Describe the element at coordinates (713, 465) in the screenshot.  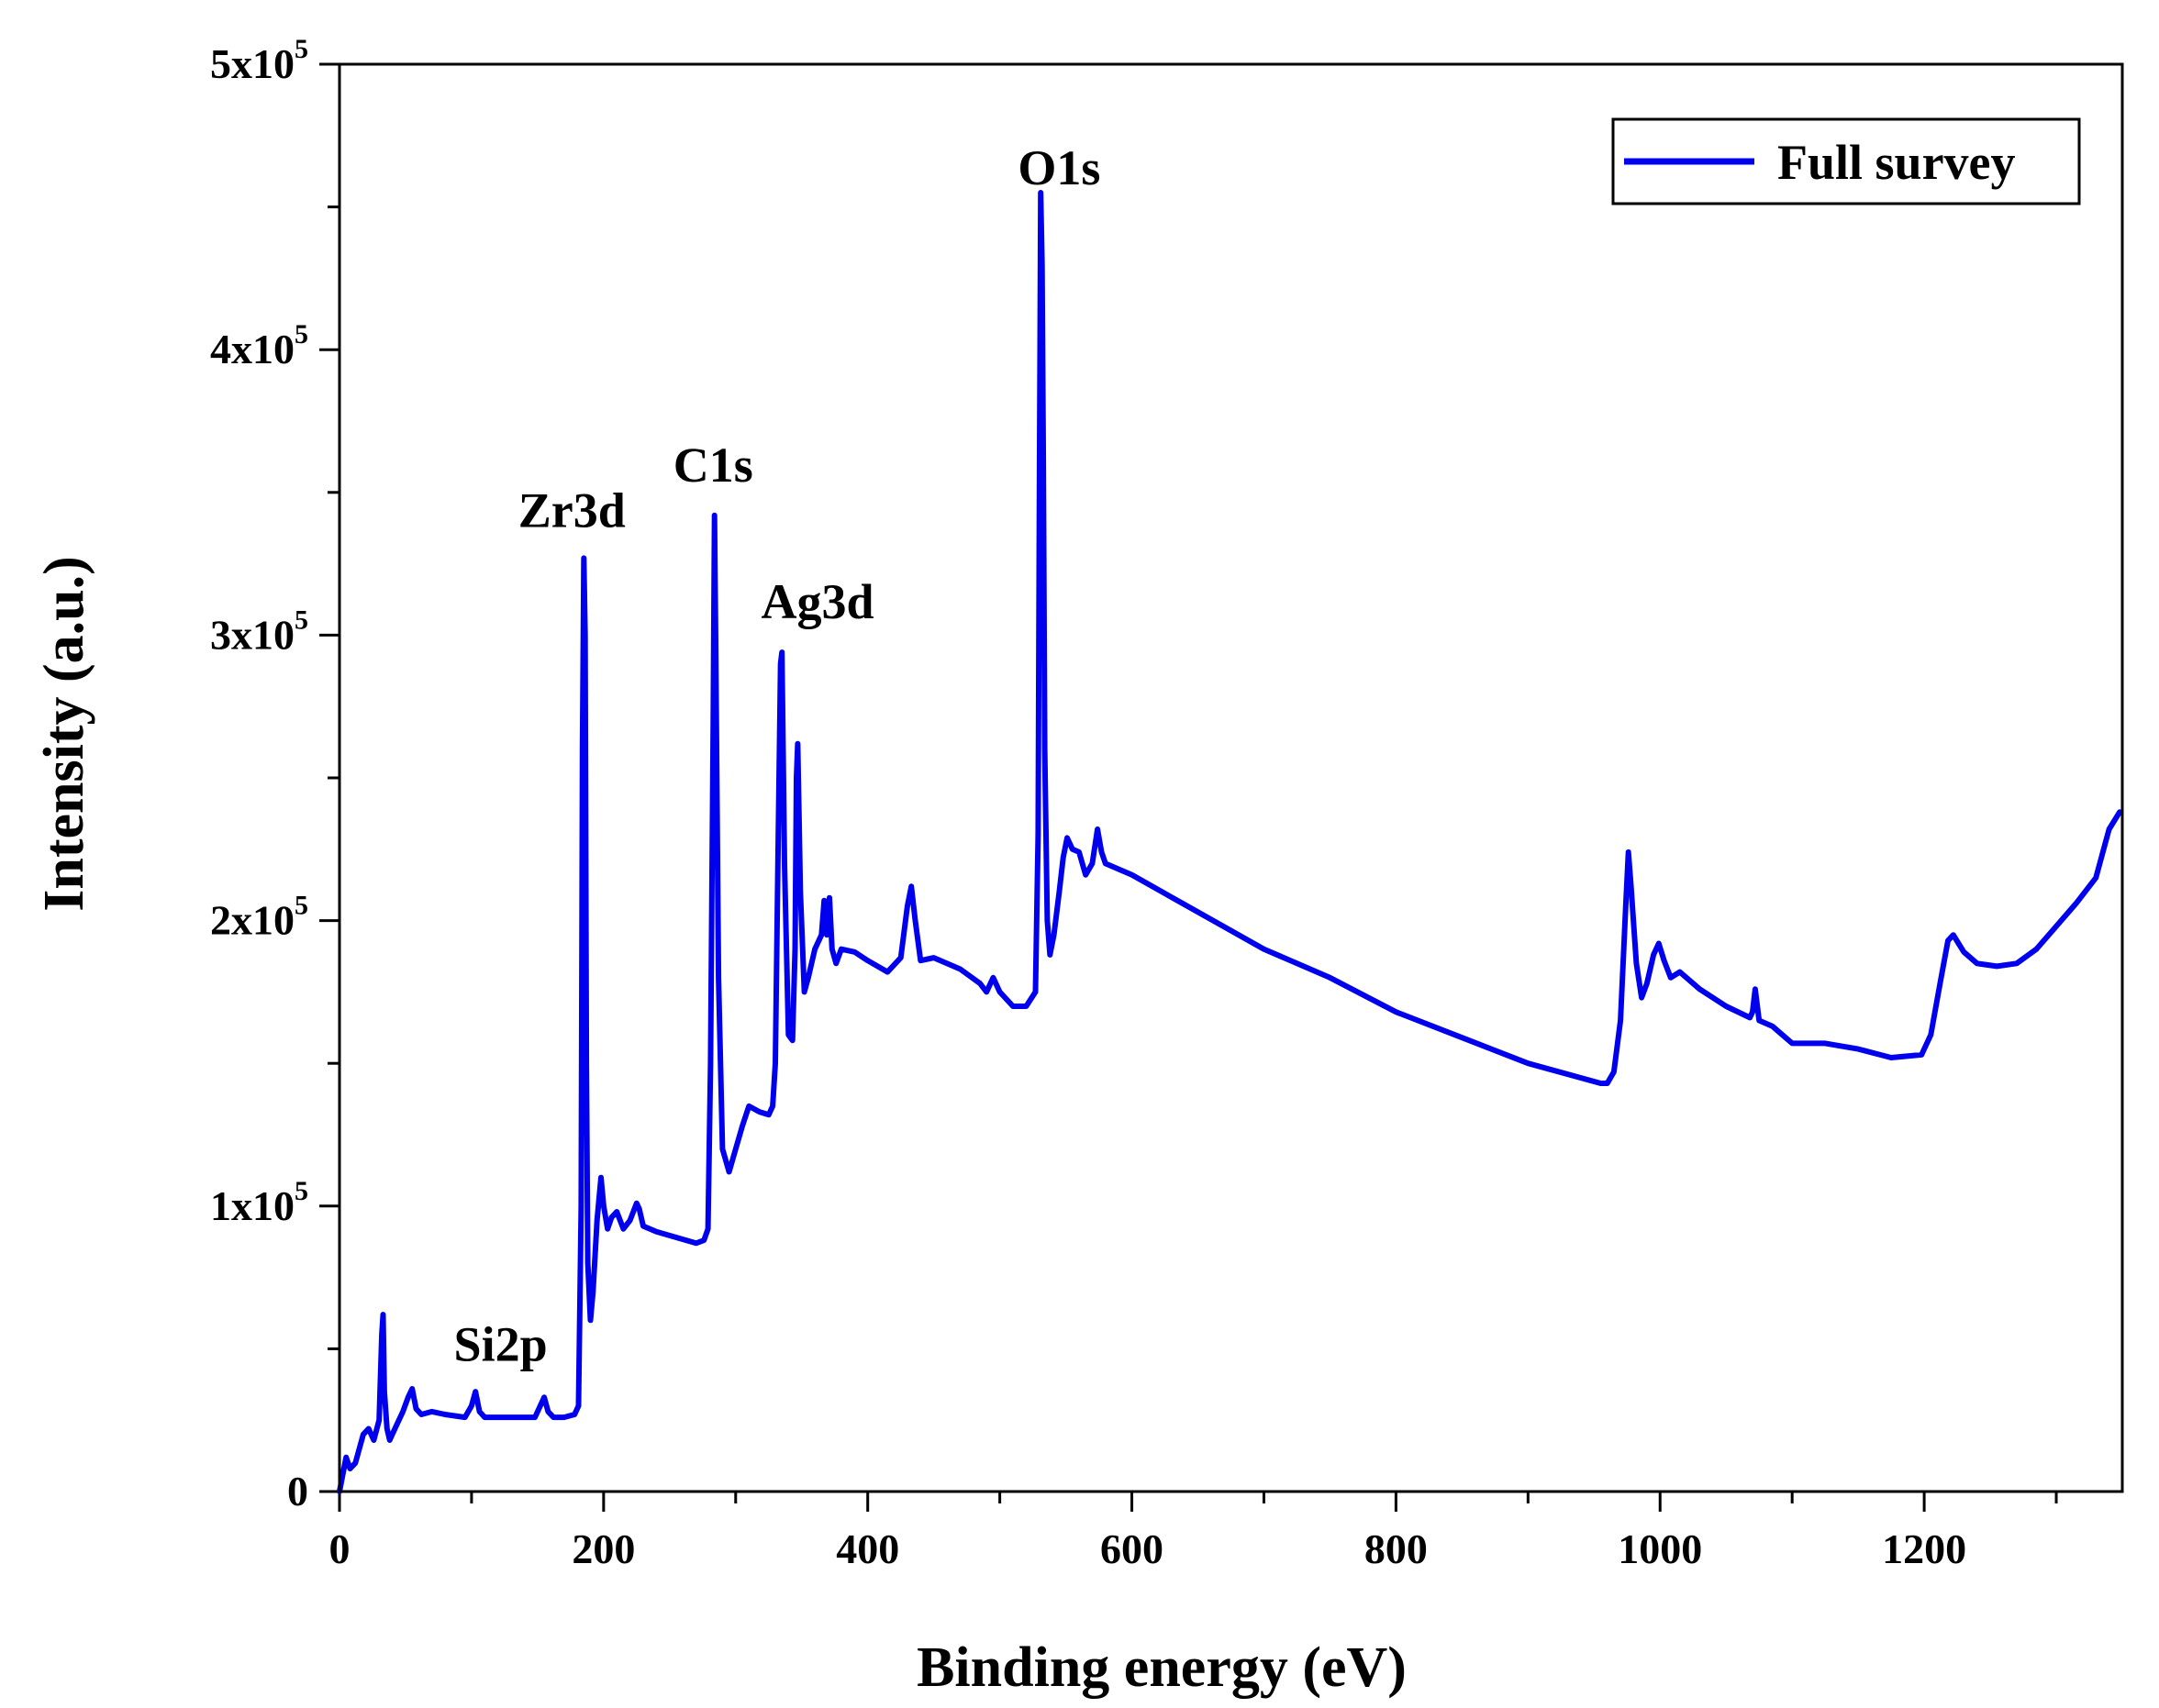
I see `peak-label-c1s: C1s` at that location.